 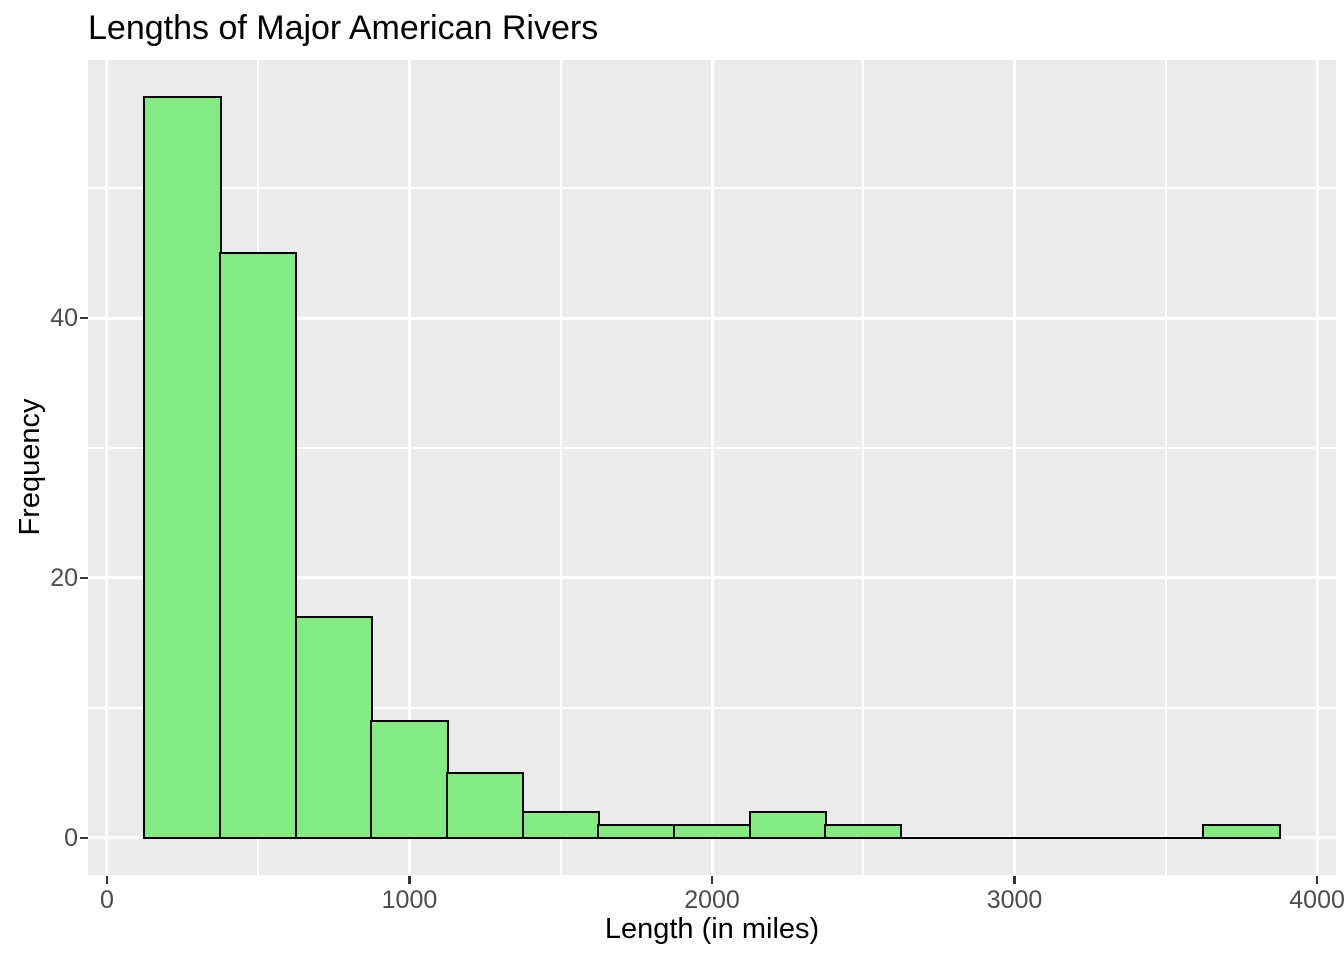 I want to click on x-tick-label: 4000, so click(x=1316, y=900).